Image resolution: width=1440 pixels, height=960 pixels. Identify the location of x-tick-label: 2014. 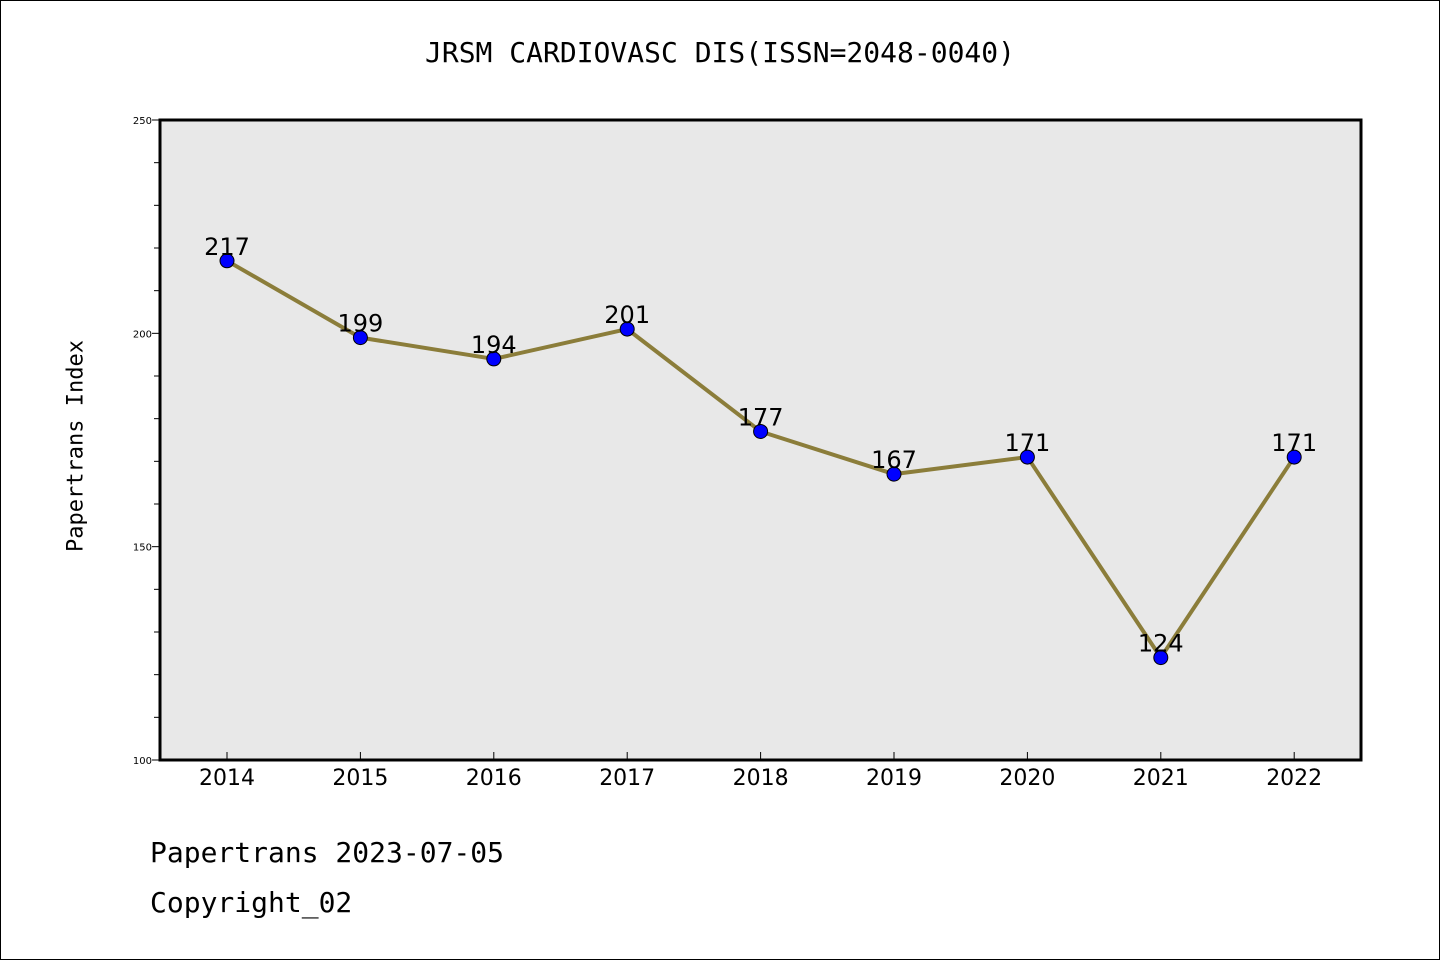
(227, 778).